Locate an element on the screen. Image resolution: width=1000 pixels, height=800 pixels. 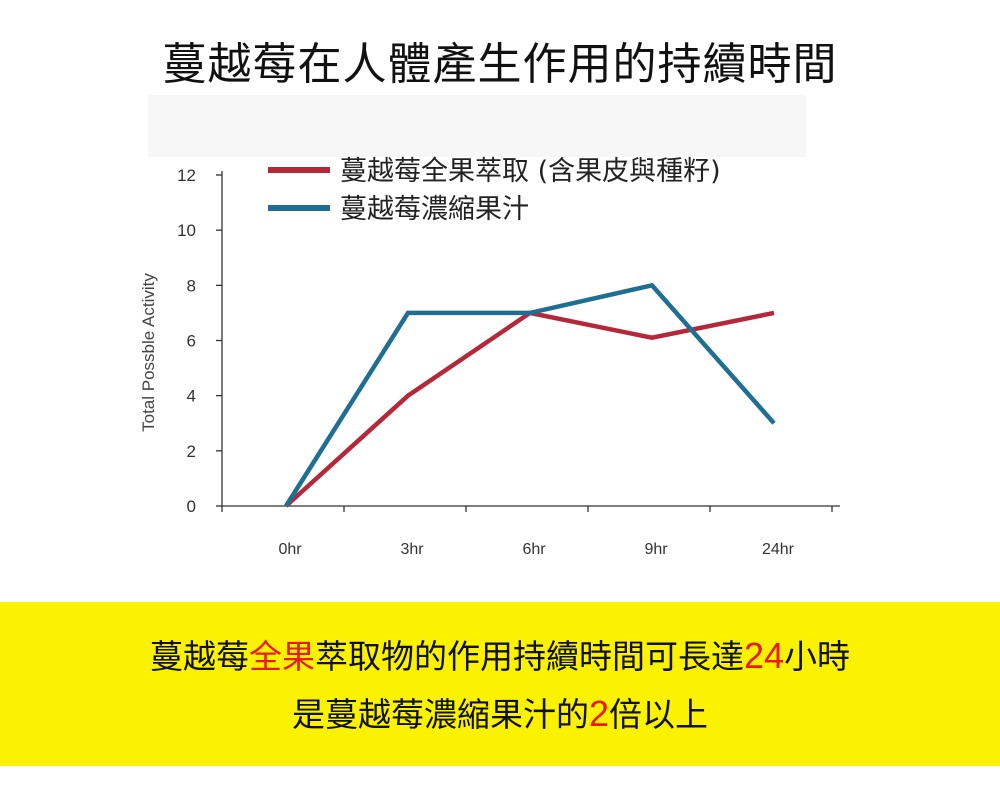
x-tick-label: 9hr is located at coordinates (656, 549).